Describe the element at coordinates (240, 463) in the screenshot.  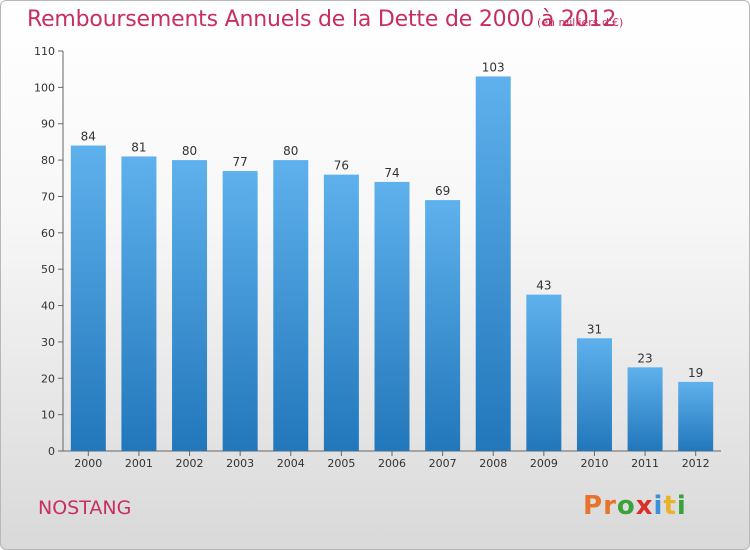
I see `x-tick-label: 2003` at that location.